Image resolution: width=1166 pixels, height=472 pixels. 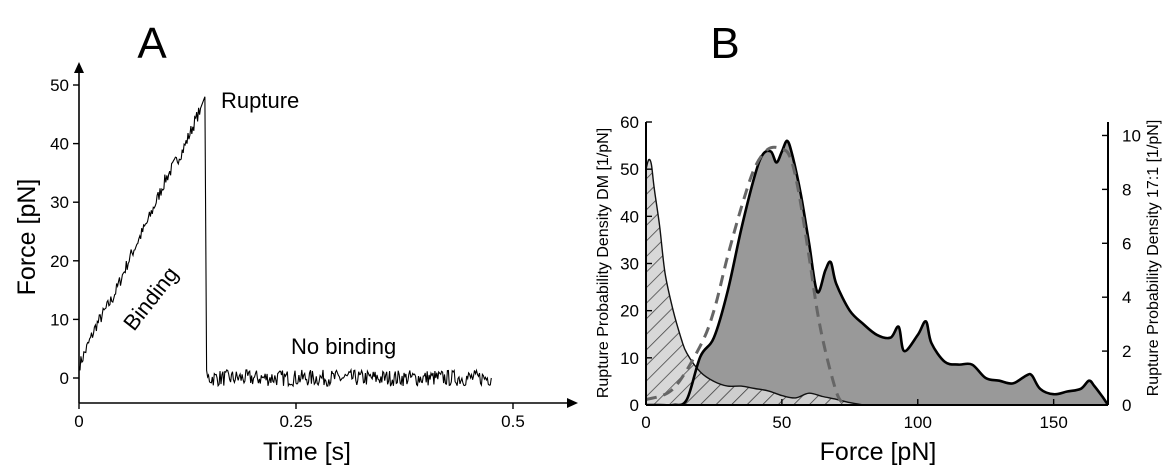 I want to click on annotation-no-binding: No binding, so click(x=343, y=346).